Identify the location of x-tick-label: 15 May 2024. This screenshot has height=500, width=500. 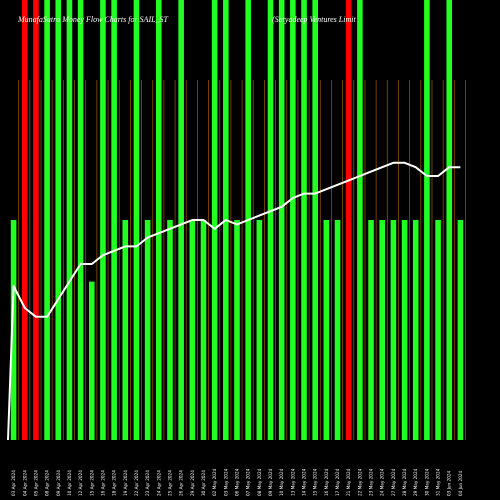
(315, 482).